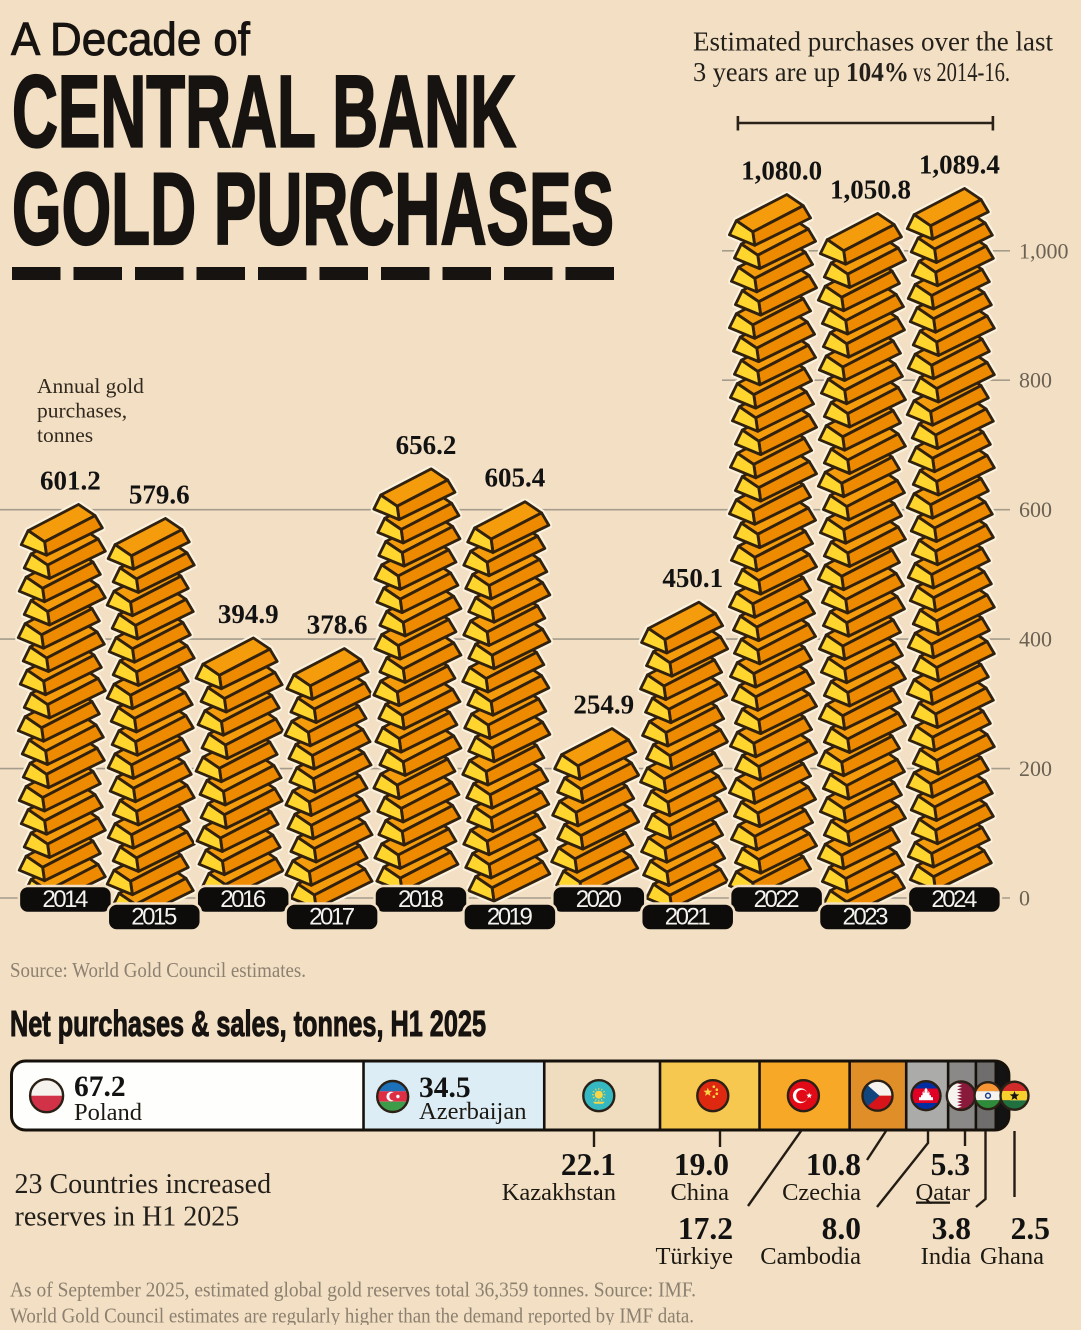 Image resolution: width=1081 pixels, height=1330 pixels. I want to click on svg-text: 22.1, so click(588, 1164).